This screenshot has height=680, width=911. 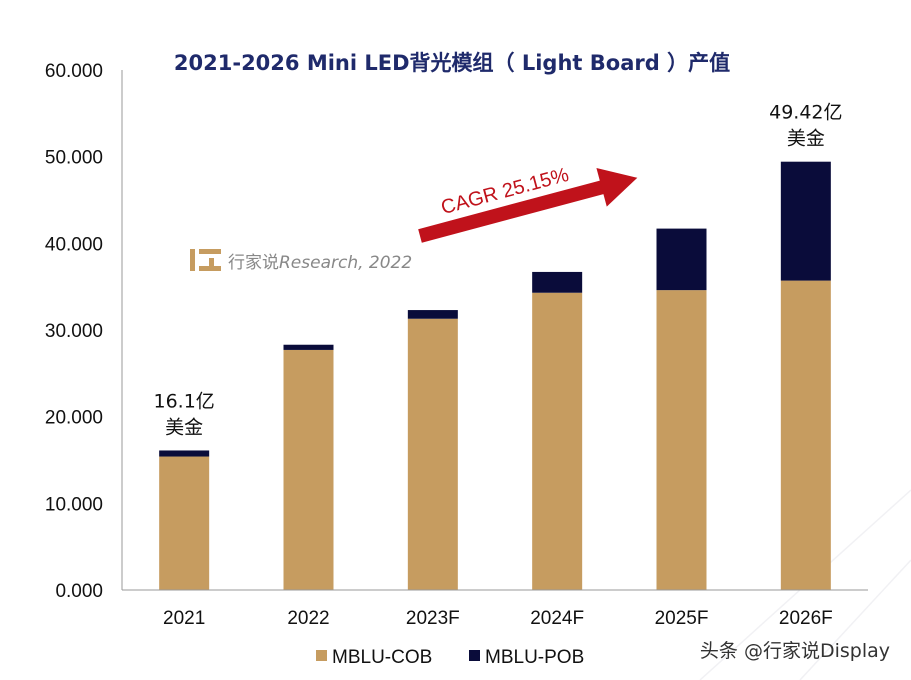 I want to click on y-tick-label: 30.000, so click(x=74, y=331).